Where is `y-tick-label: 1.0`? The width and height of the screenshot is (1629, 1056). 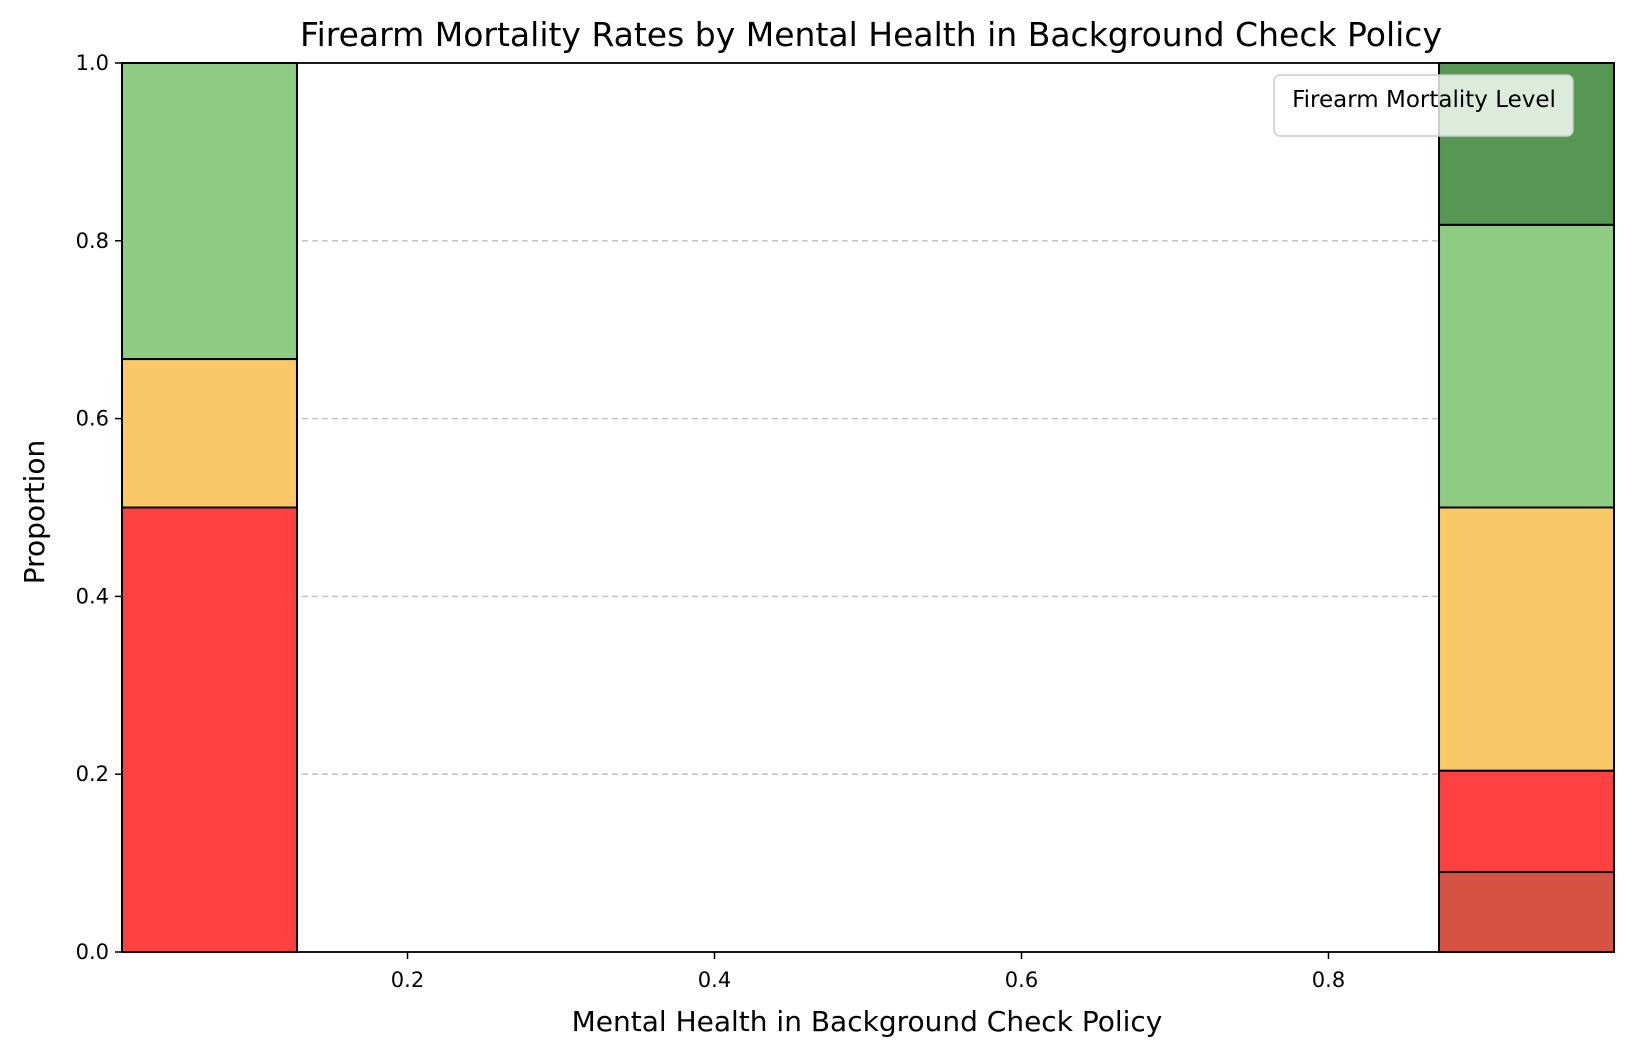
y-tick-label: 1.0 is located at coordinates (92, 63).